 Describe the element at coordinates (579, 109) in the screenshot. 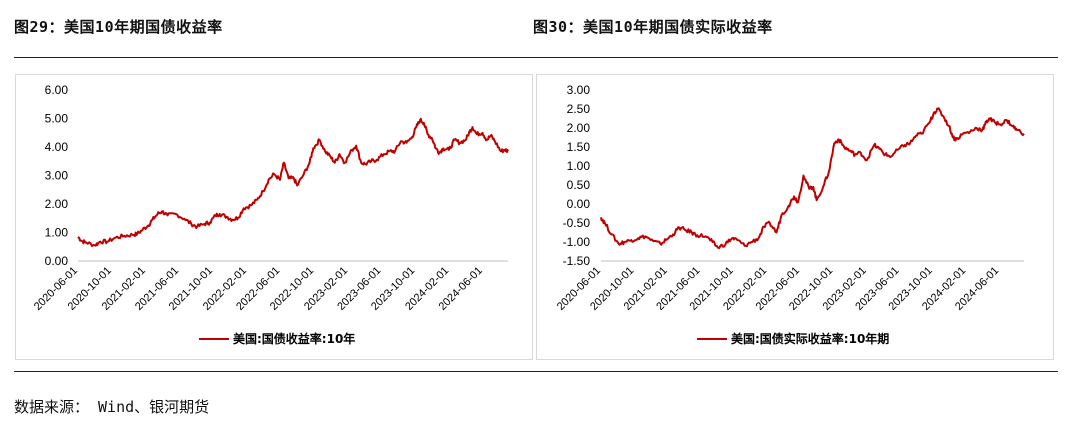

I see `y-tick-label: 2.50` at that location.